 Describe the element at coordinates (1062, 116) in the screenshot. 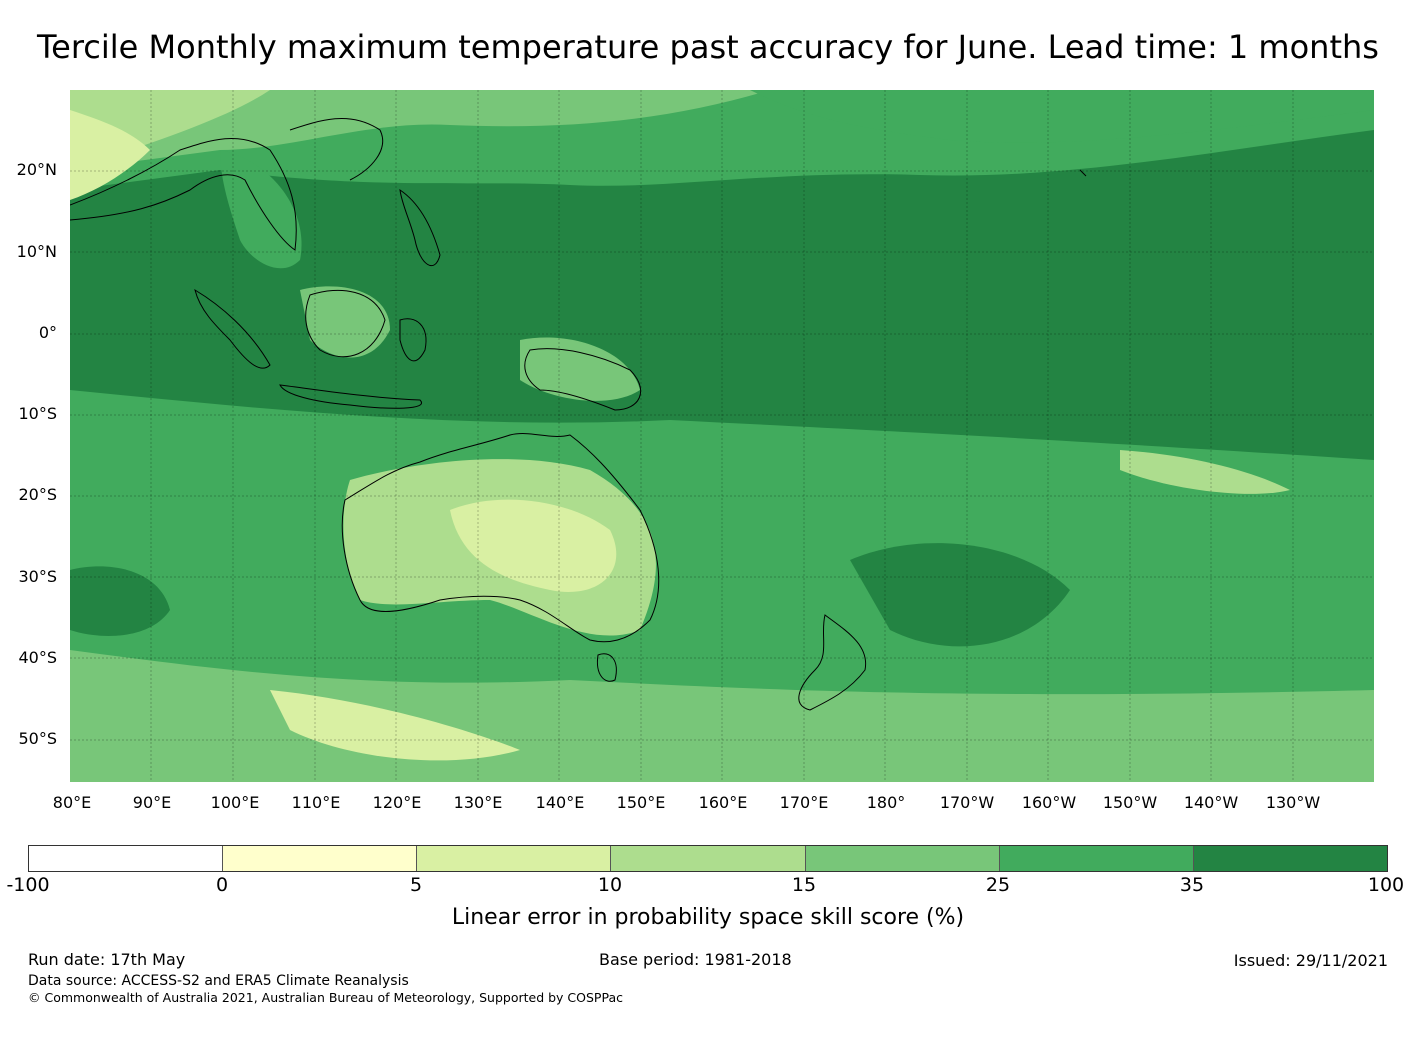

I see `zone-ne` at that location.